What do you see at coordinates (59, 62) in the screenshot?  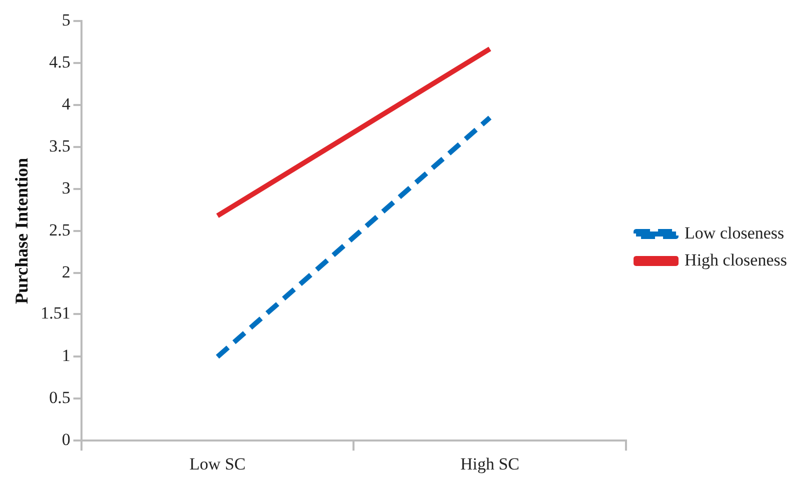 I see `y-tick-label: 4.5` at bounding box center [59, 62].